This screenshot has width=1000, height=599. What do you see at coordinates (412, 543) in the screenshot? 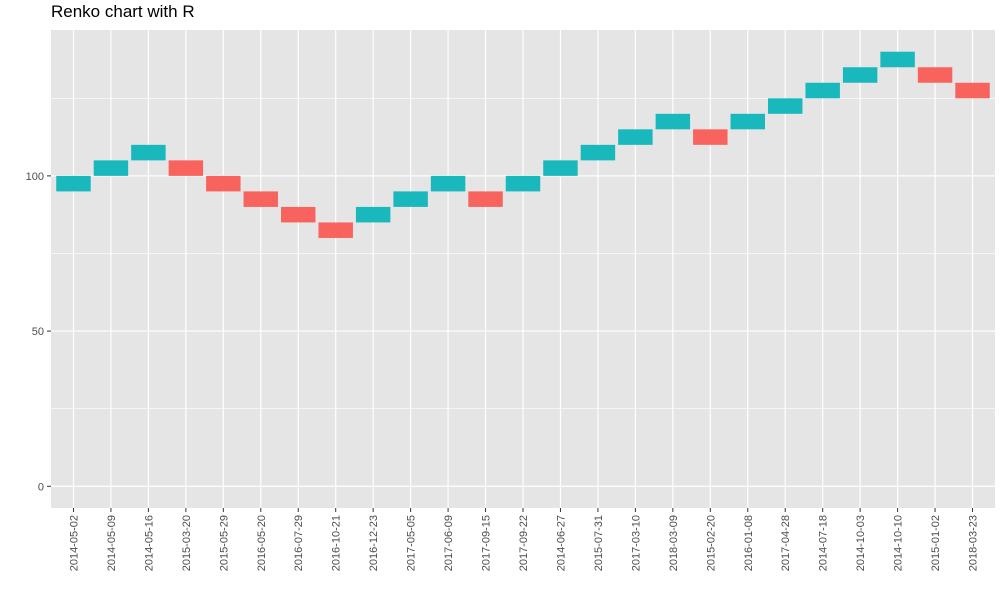
I see `x-tick-label: 2017-05-05` at bounding box center [412, 543].